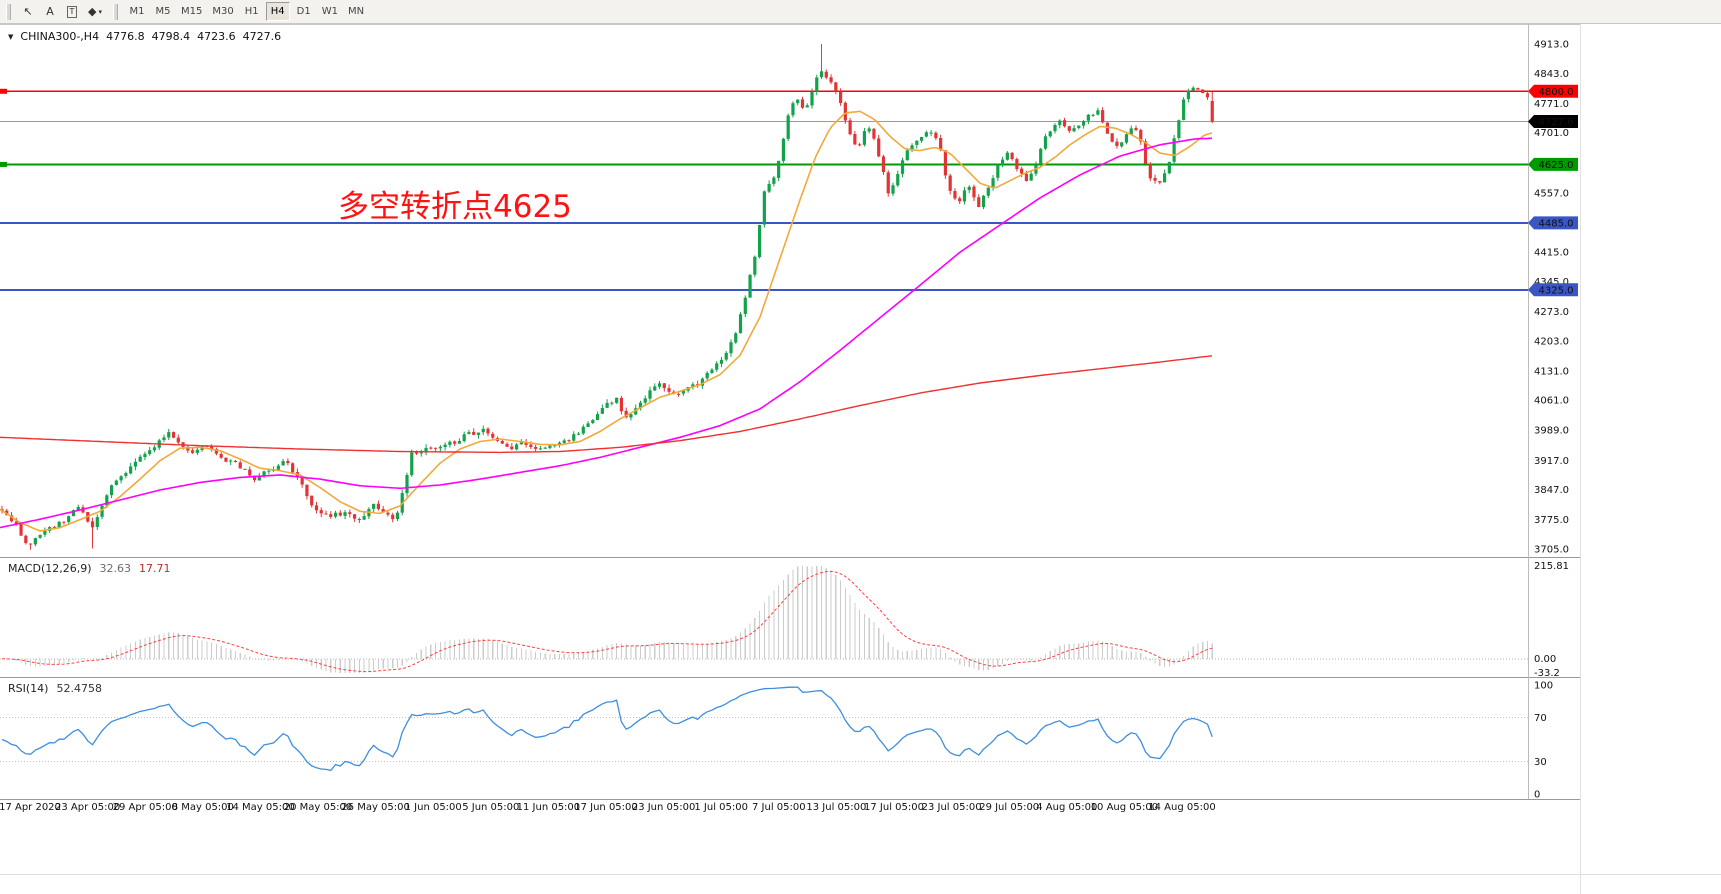 This screenshot has width=1721, height=894. I want to click on svg-text: 4325.0, so click(1556, 290).